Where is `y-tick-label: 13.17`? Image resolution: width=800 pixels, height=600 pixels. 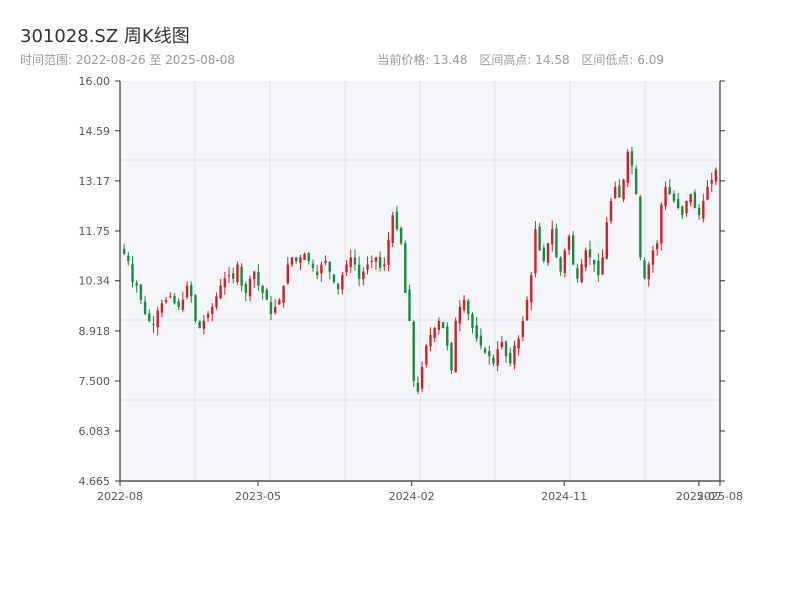
y-tick-label: 13.17 is located at coordinates (95, 181).